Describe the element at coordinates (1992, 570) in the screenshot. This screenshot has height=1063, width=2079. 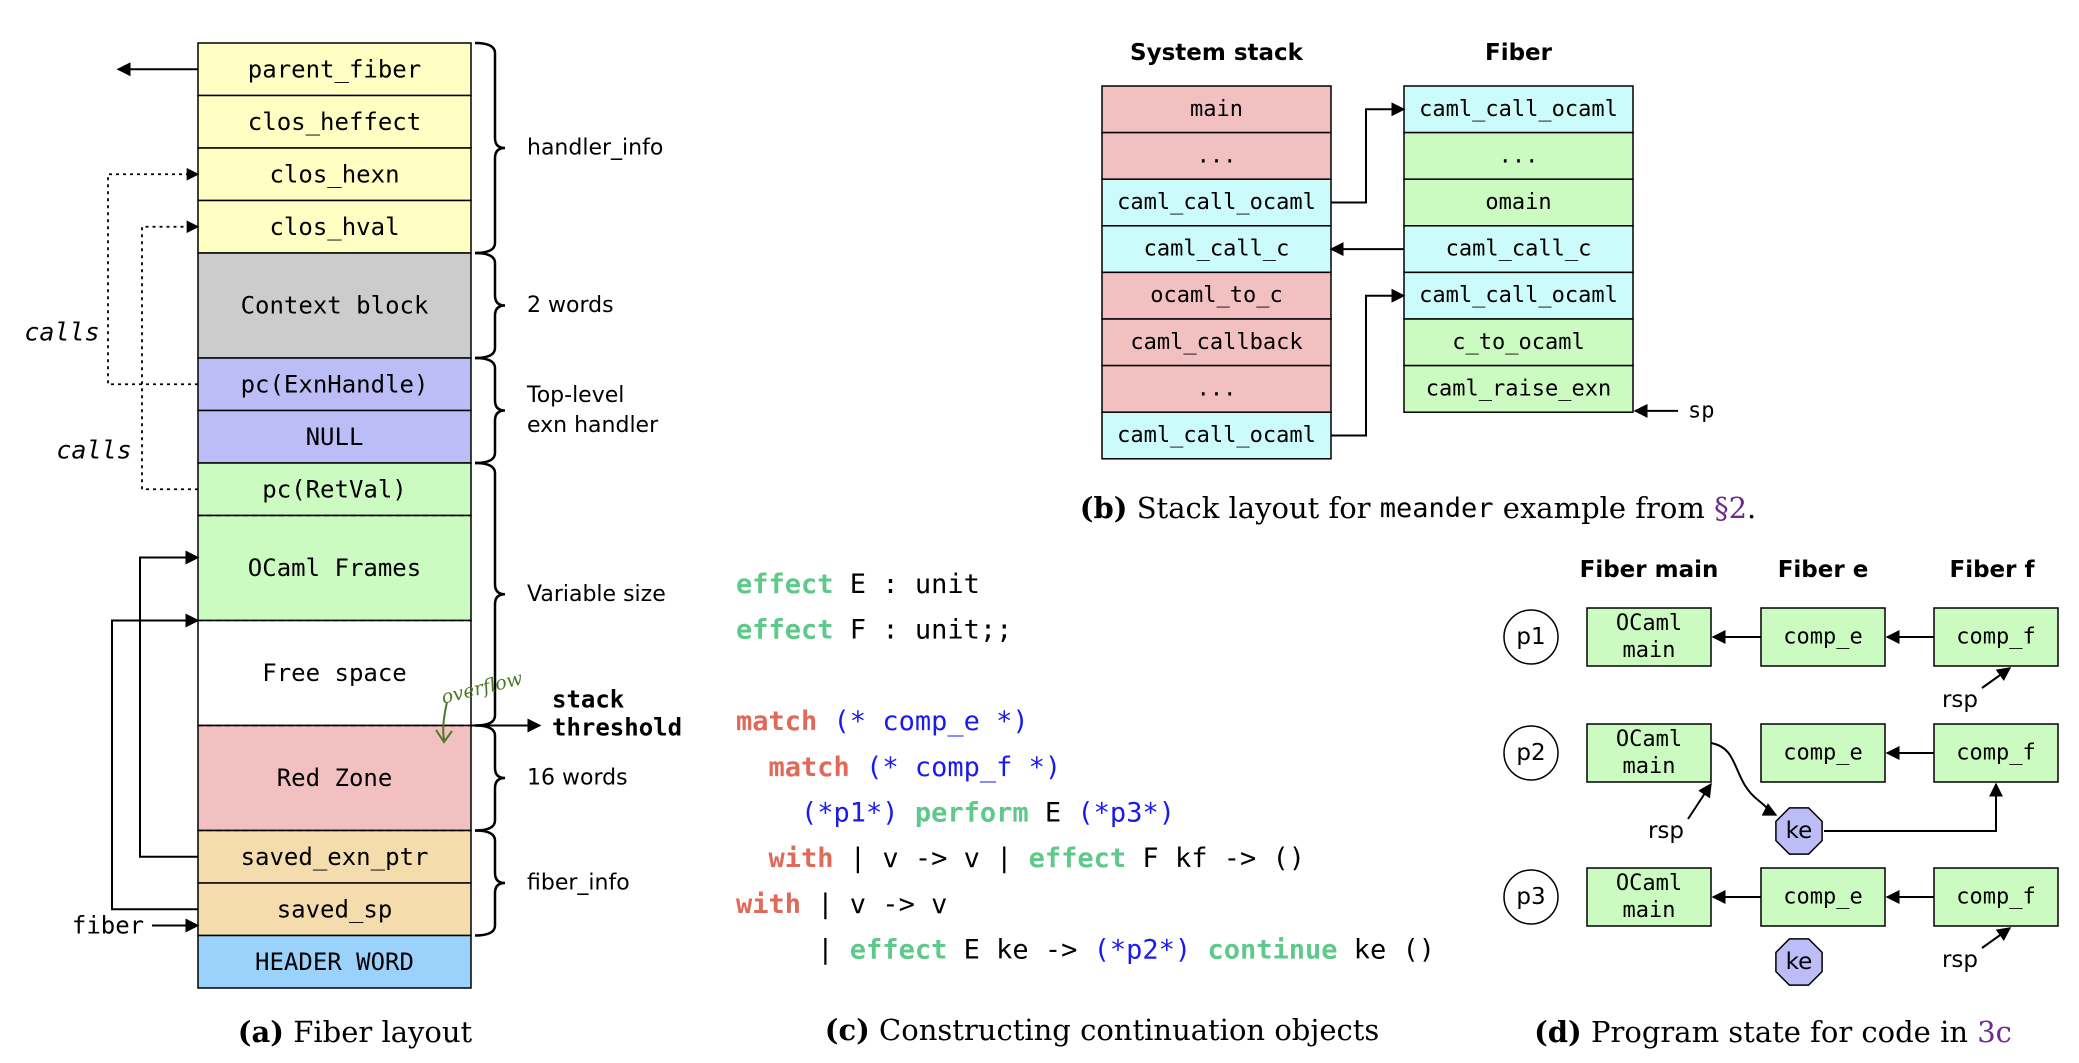
I see `fiber-column-title: Fiber f` at that location.